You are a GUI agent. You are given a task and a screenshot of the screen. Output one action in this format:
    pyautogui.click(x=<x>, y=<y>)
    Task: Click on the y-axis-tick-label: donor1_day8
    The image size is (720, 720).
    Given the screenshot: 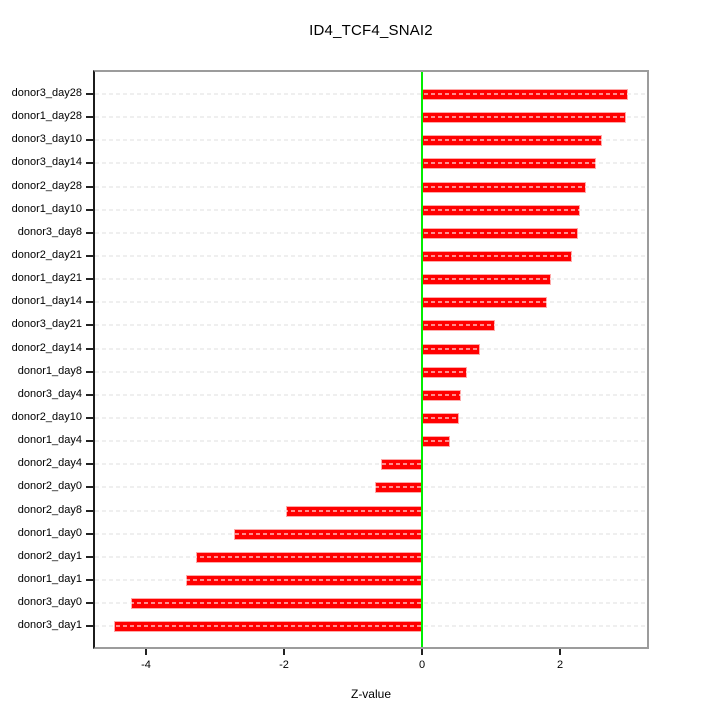 What is the action you would take?
    pyautogui.click(x=49, y=371)
    